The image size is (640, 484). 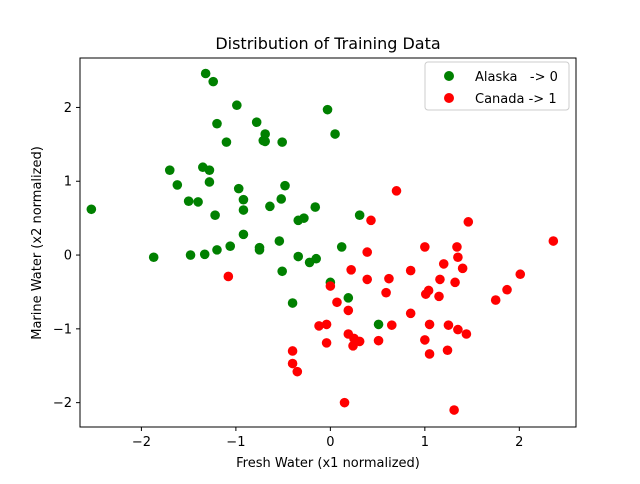 What do you see at coordinates (516, 99) in the screenshot?
I see `legend-label-canada: Canada -> 1` at bounding box center [516, 99].